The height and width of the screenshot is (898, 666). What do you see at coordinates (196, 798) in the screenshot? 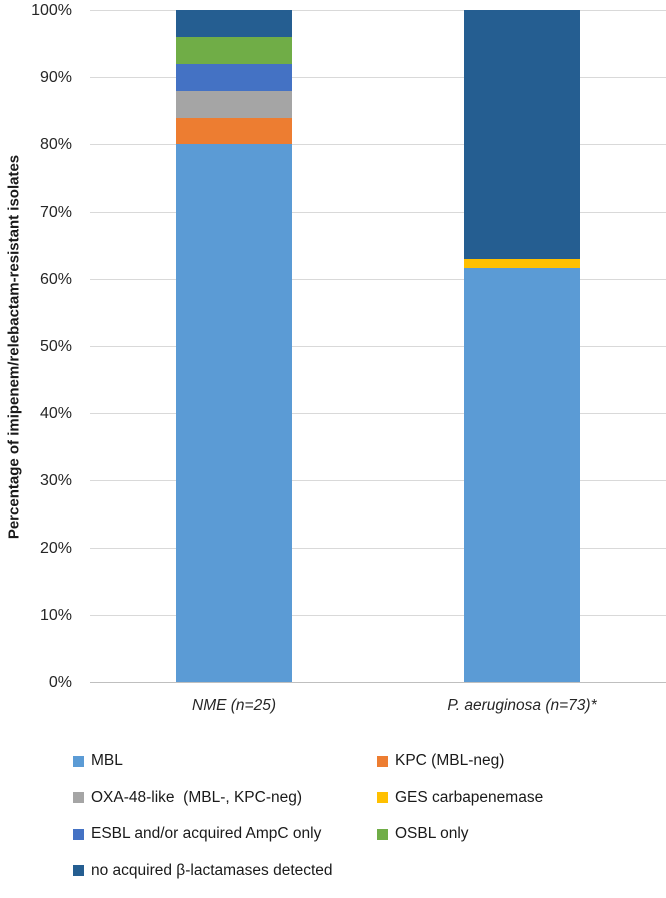
I see `legend-label: OXA-48-like (MBL-, KPC-neg)` at bounding box center [196, 798].